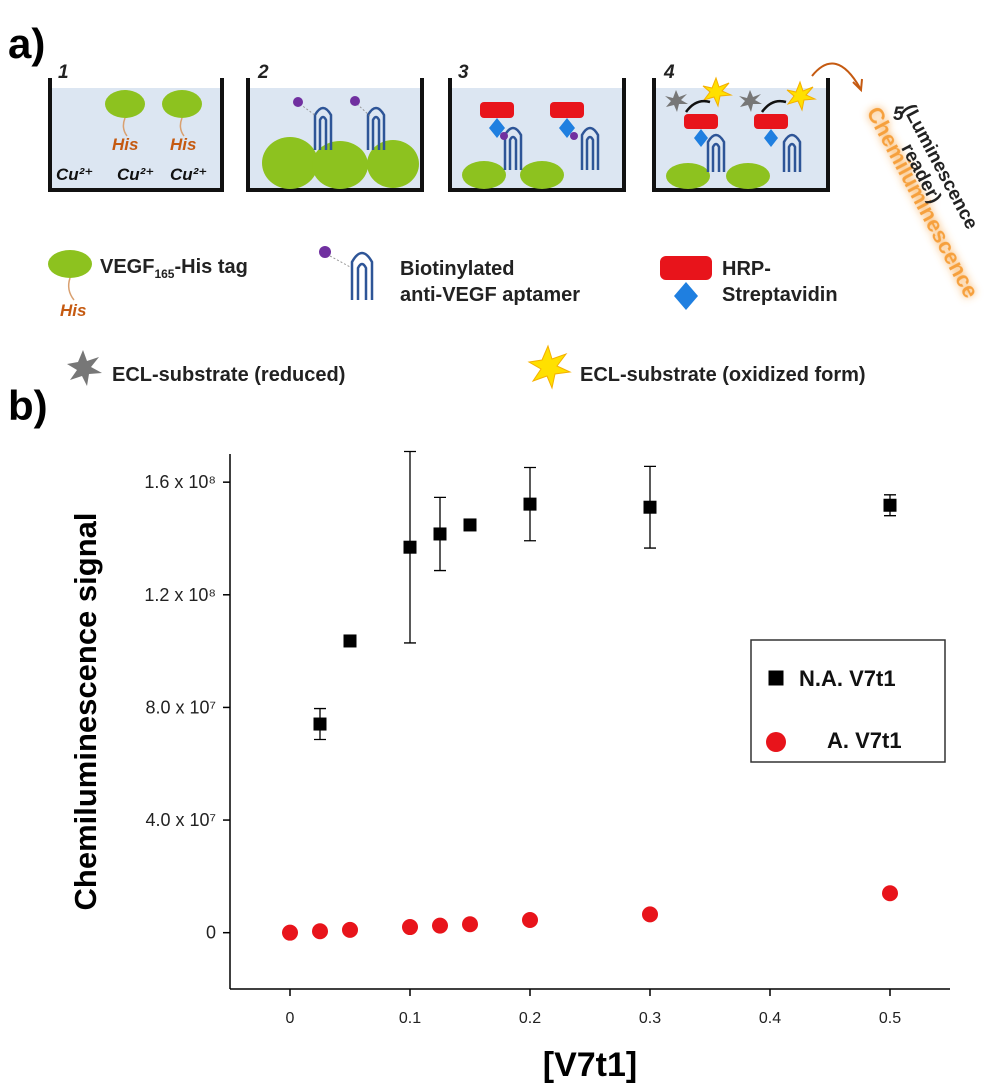 This screenshot has width=990, height=1088. Describe the element at coordinates (780, 295) in the screenshot. I see `legend-text: Streptavidin` at that location.